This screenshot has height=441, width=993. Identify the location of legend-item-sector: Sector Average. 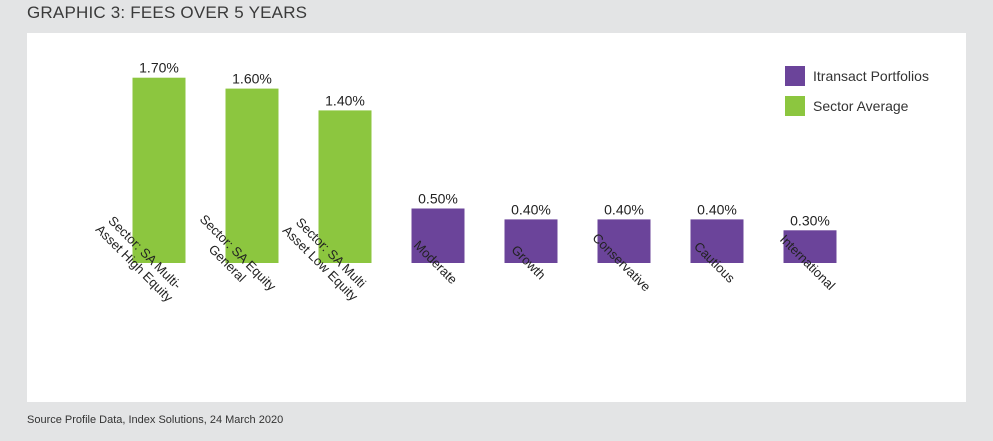
(857, 106).